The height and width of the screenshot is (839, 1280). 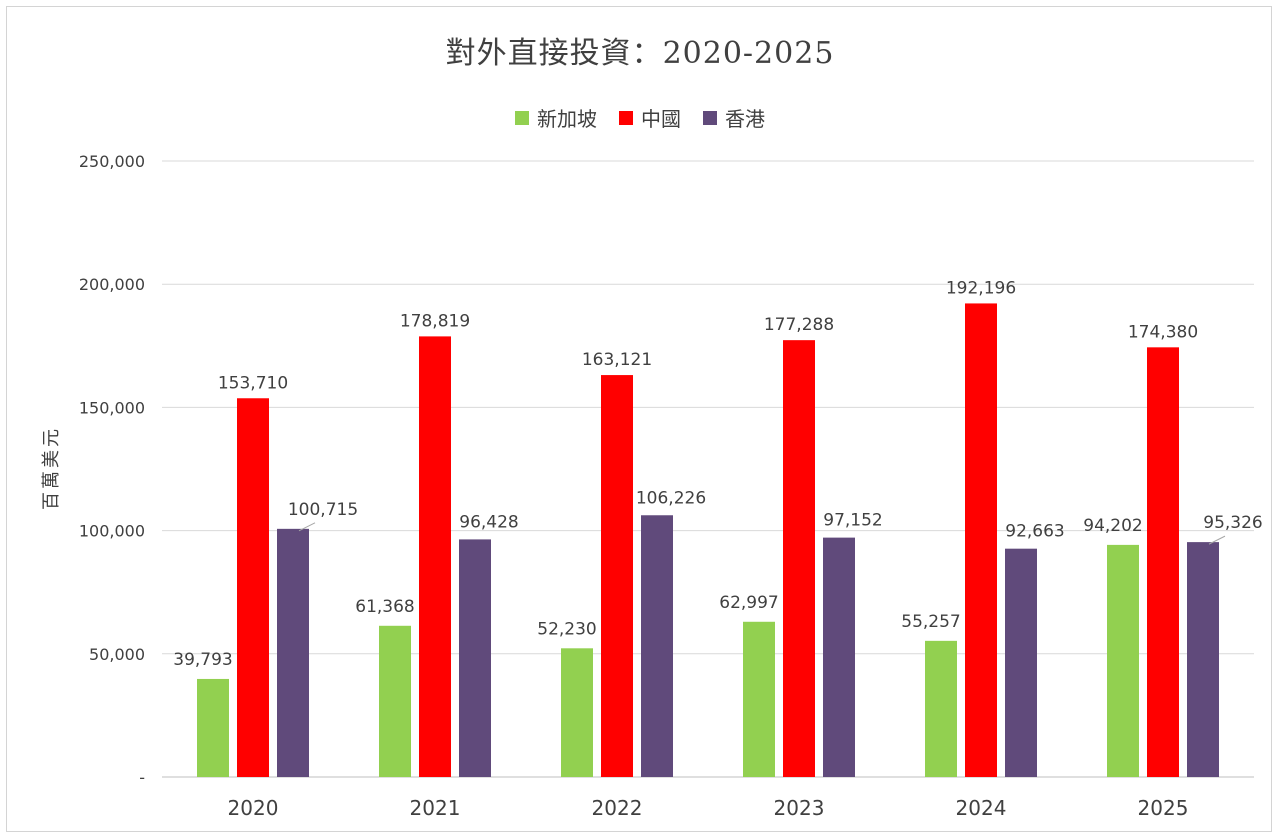 What do you see at coordinates (112, 407) in the screenshot?
I see `y-tick-label: 150,000` at bounding box center [112, 407].